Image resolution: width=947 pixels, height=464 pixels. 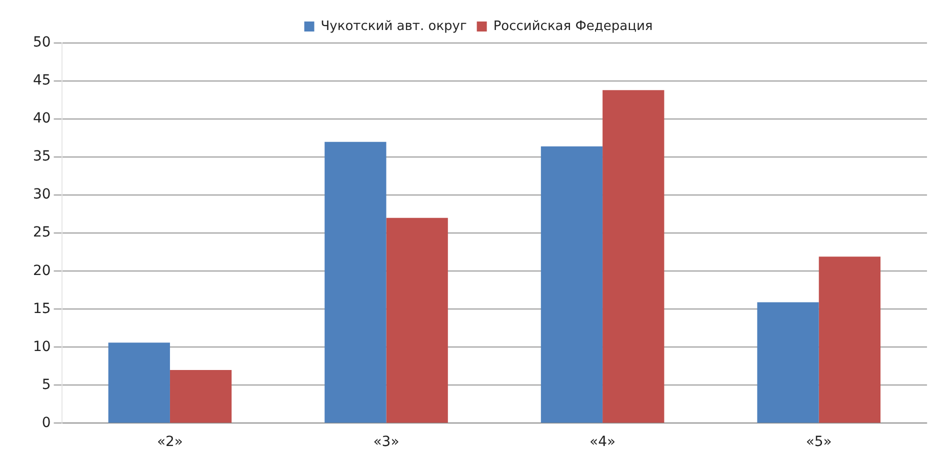 What do you see at coordinates (169, 442) in the screenshot?
I see `x-tick-label: «2»` at bounding box center [169, 442].